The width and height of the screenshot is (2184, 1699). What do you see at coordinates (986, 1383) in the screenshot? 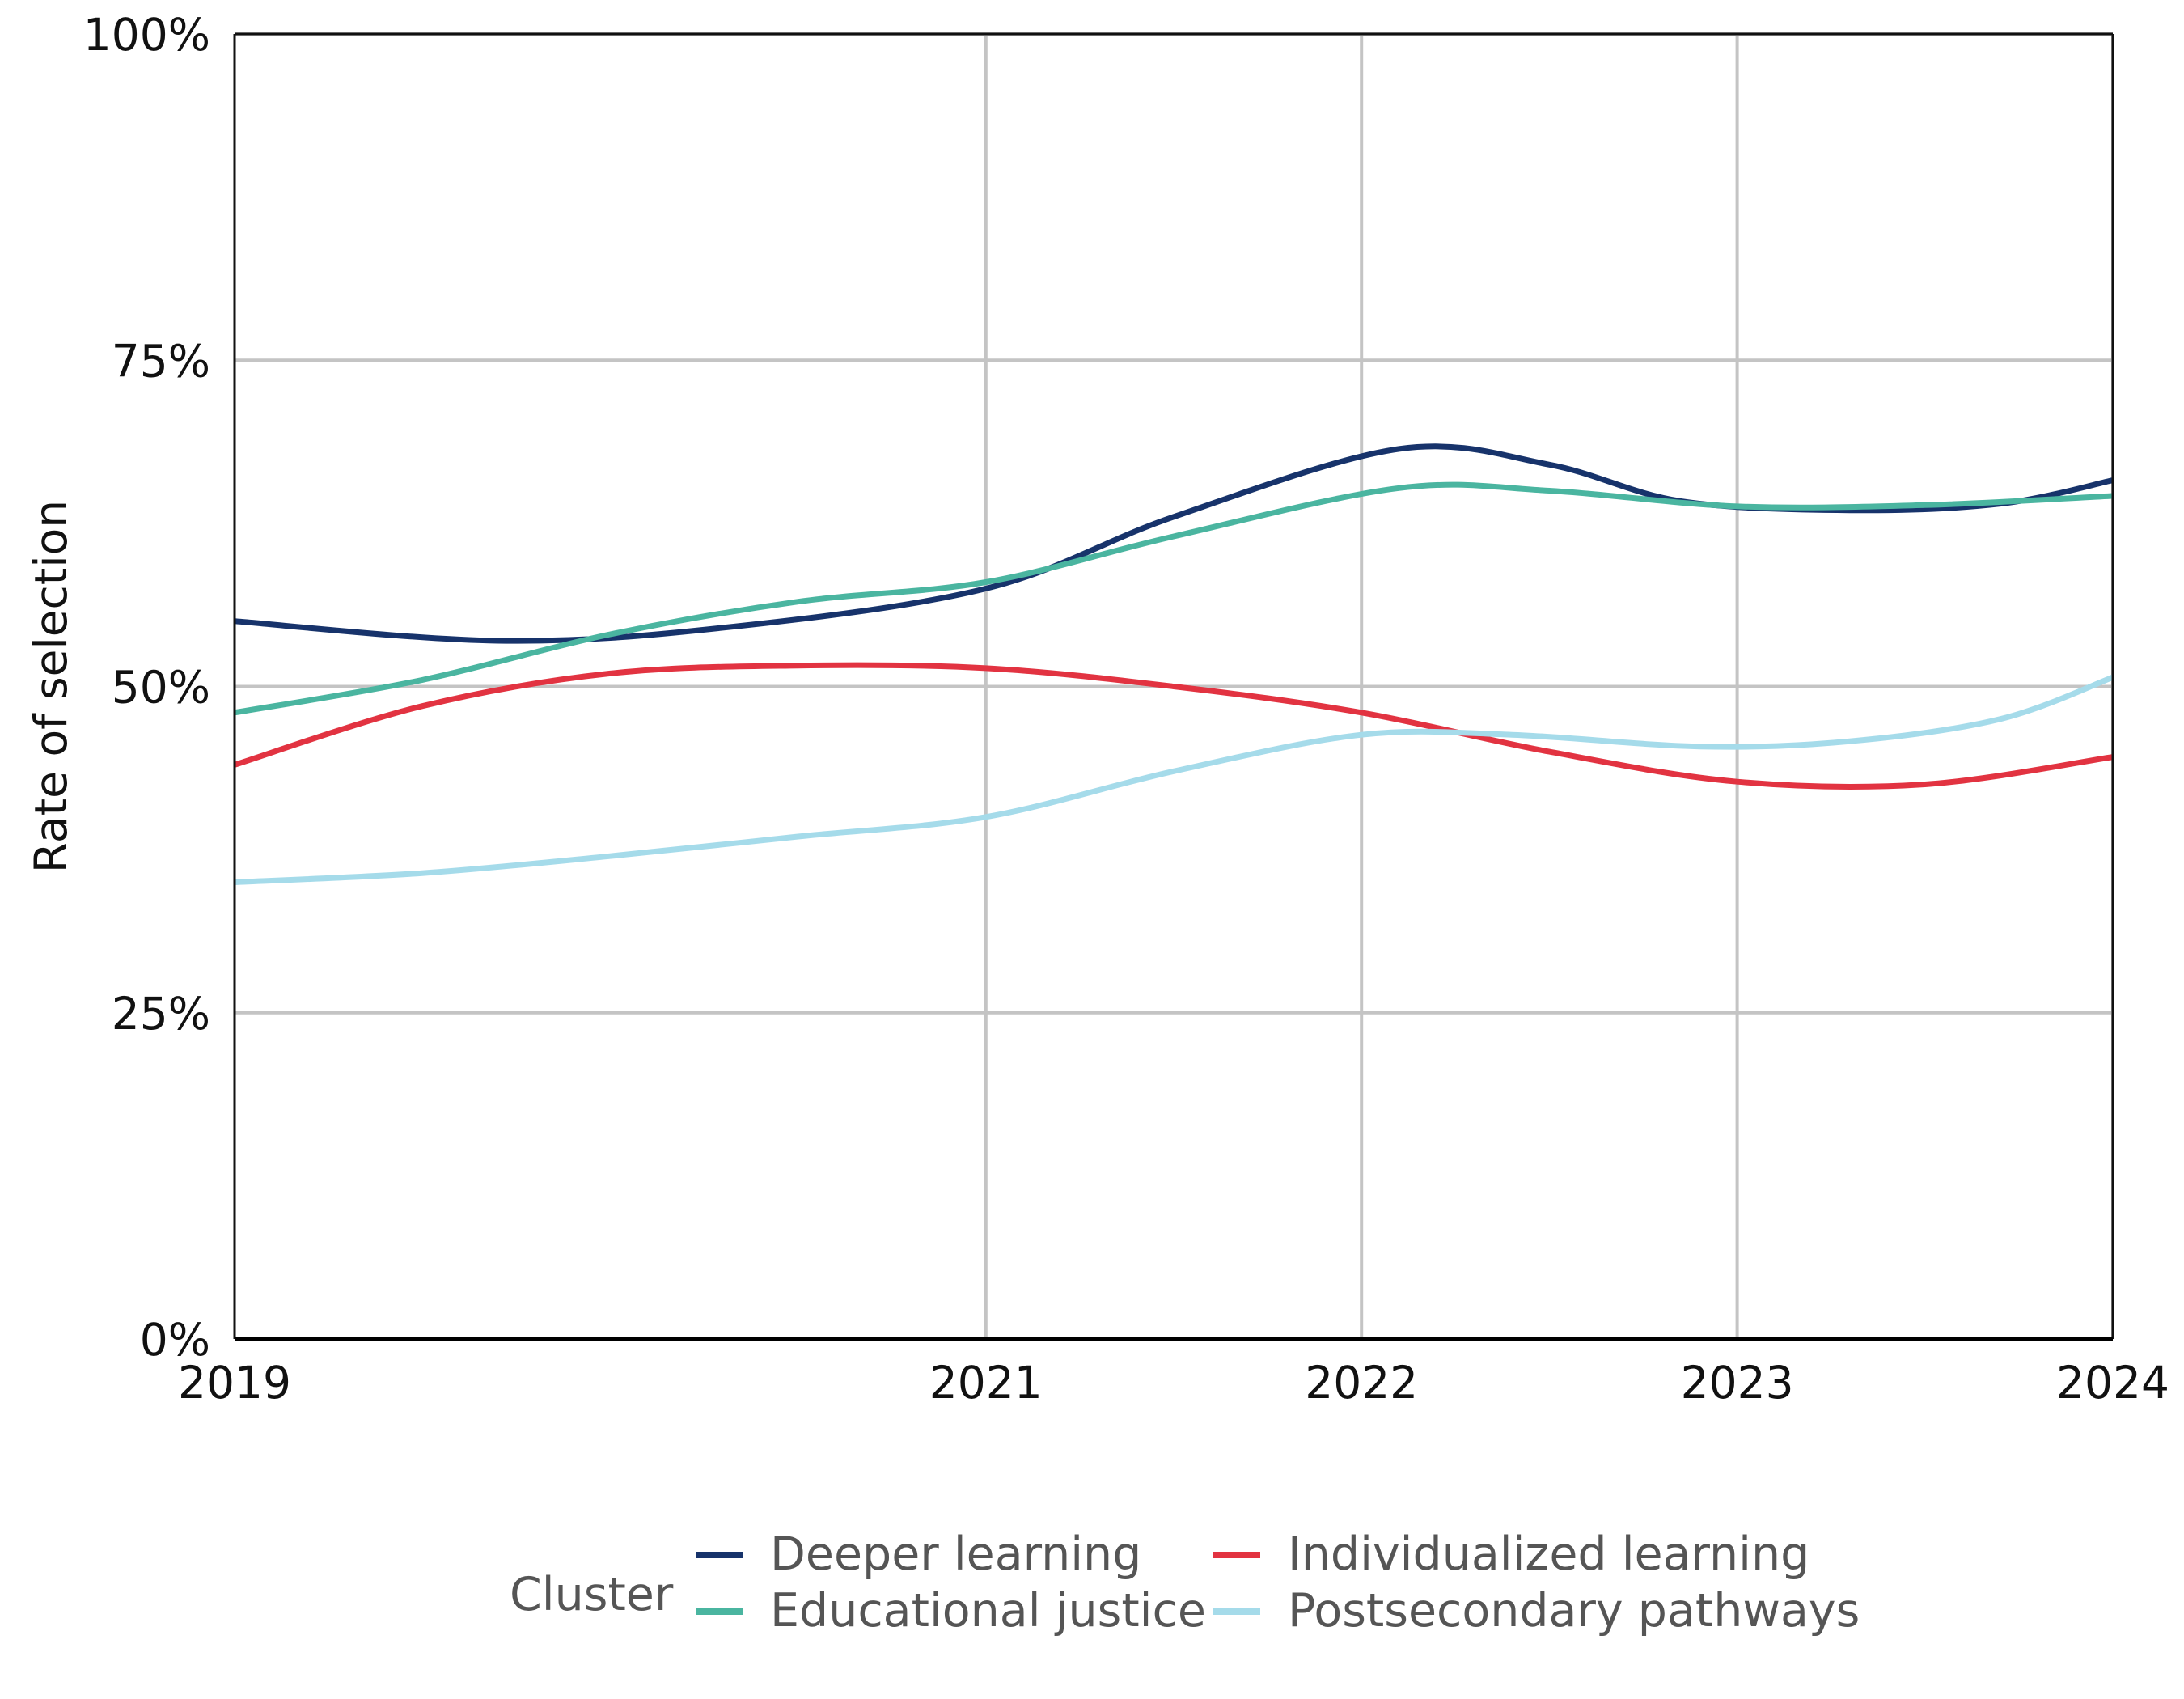
I see `x-tick-label: 2021` at bounding box center [986, 1383].